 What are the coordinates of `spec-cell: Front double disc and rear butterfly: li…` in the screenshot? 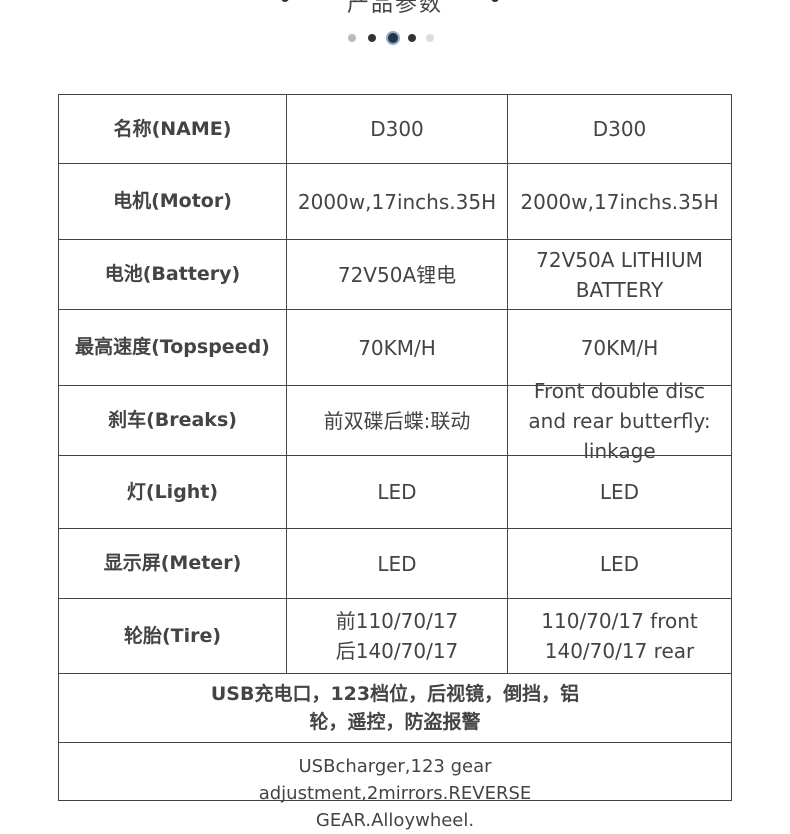 It's located at (619, 421).